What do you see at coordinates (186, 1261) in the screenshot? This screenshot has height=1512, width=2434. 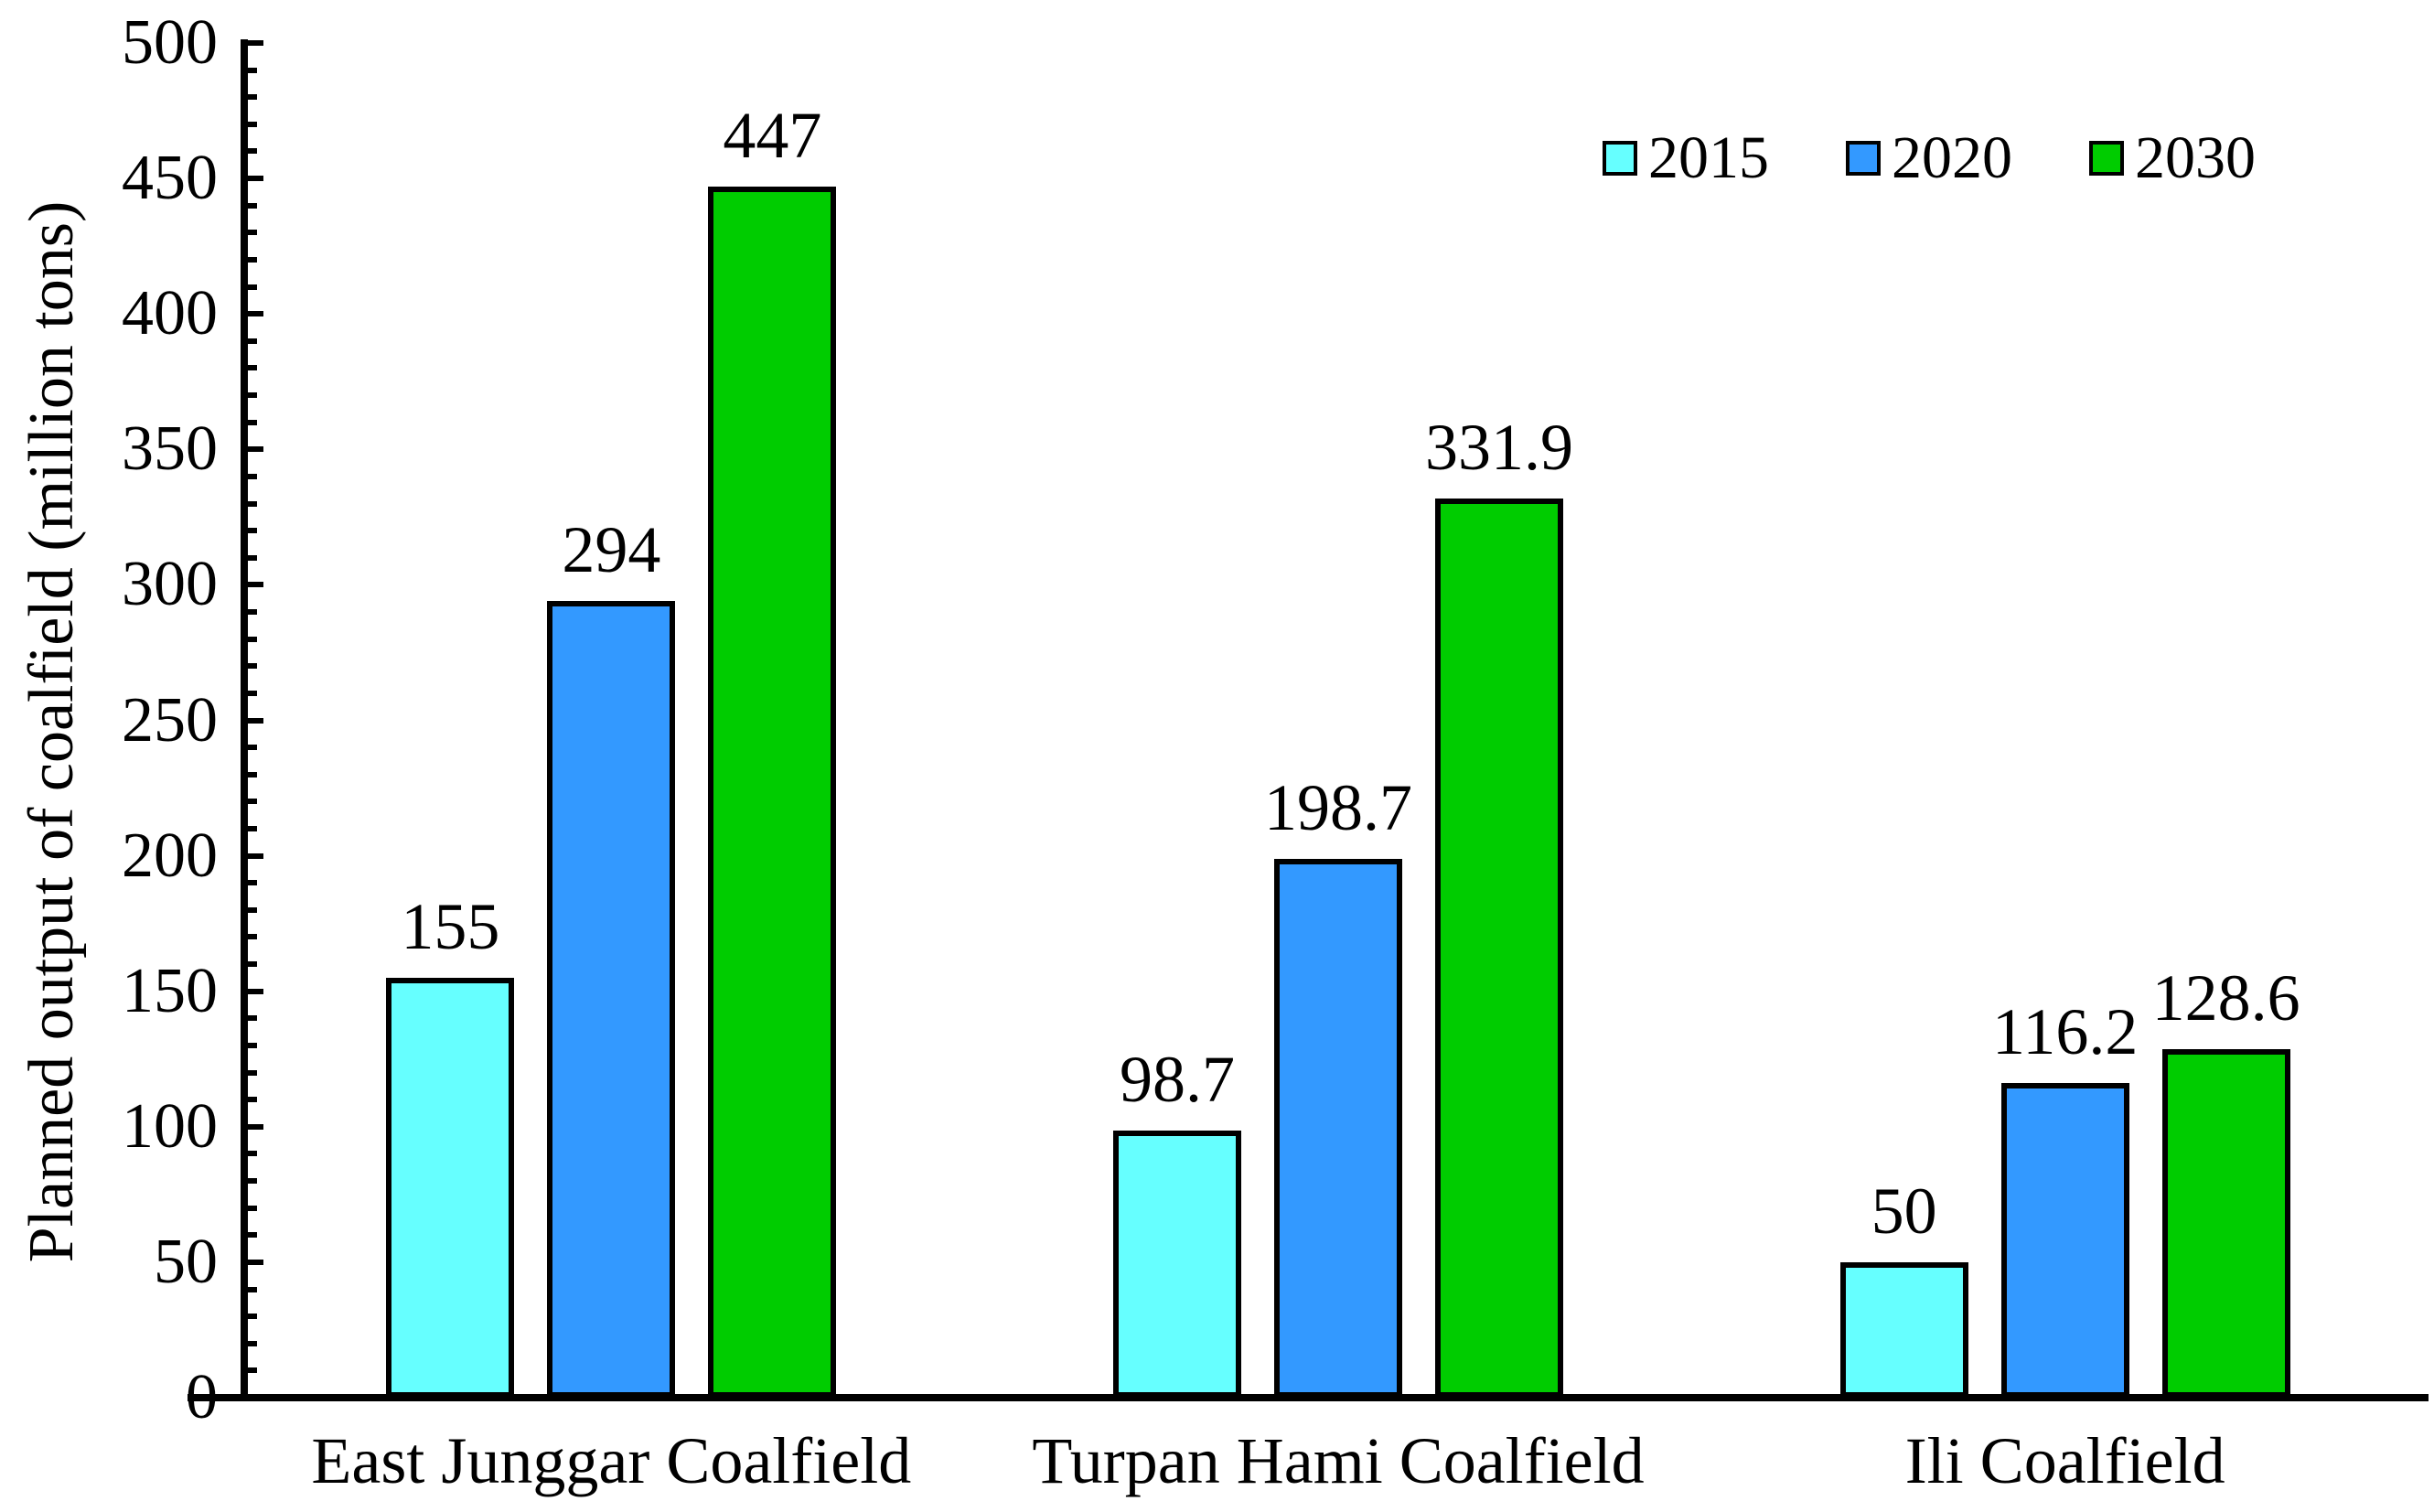 I see `y-tick-label: 50` at bounding box center [186, 1261].